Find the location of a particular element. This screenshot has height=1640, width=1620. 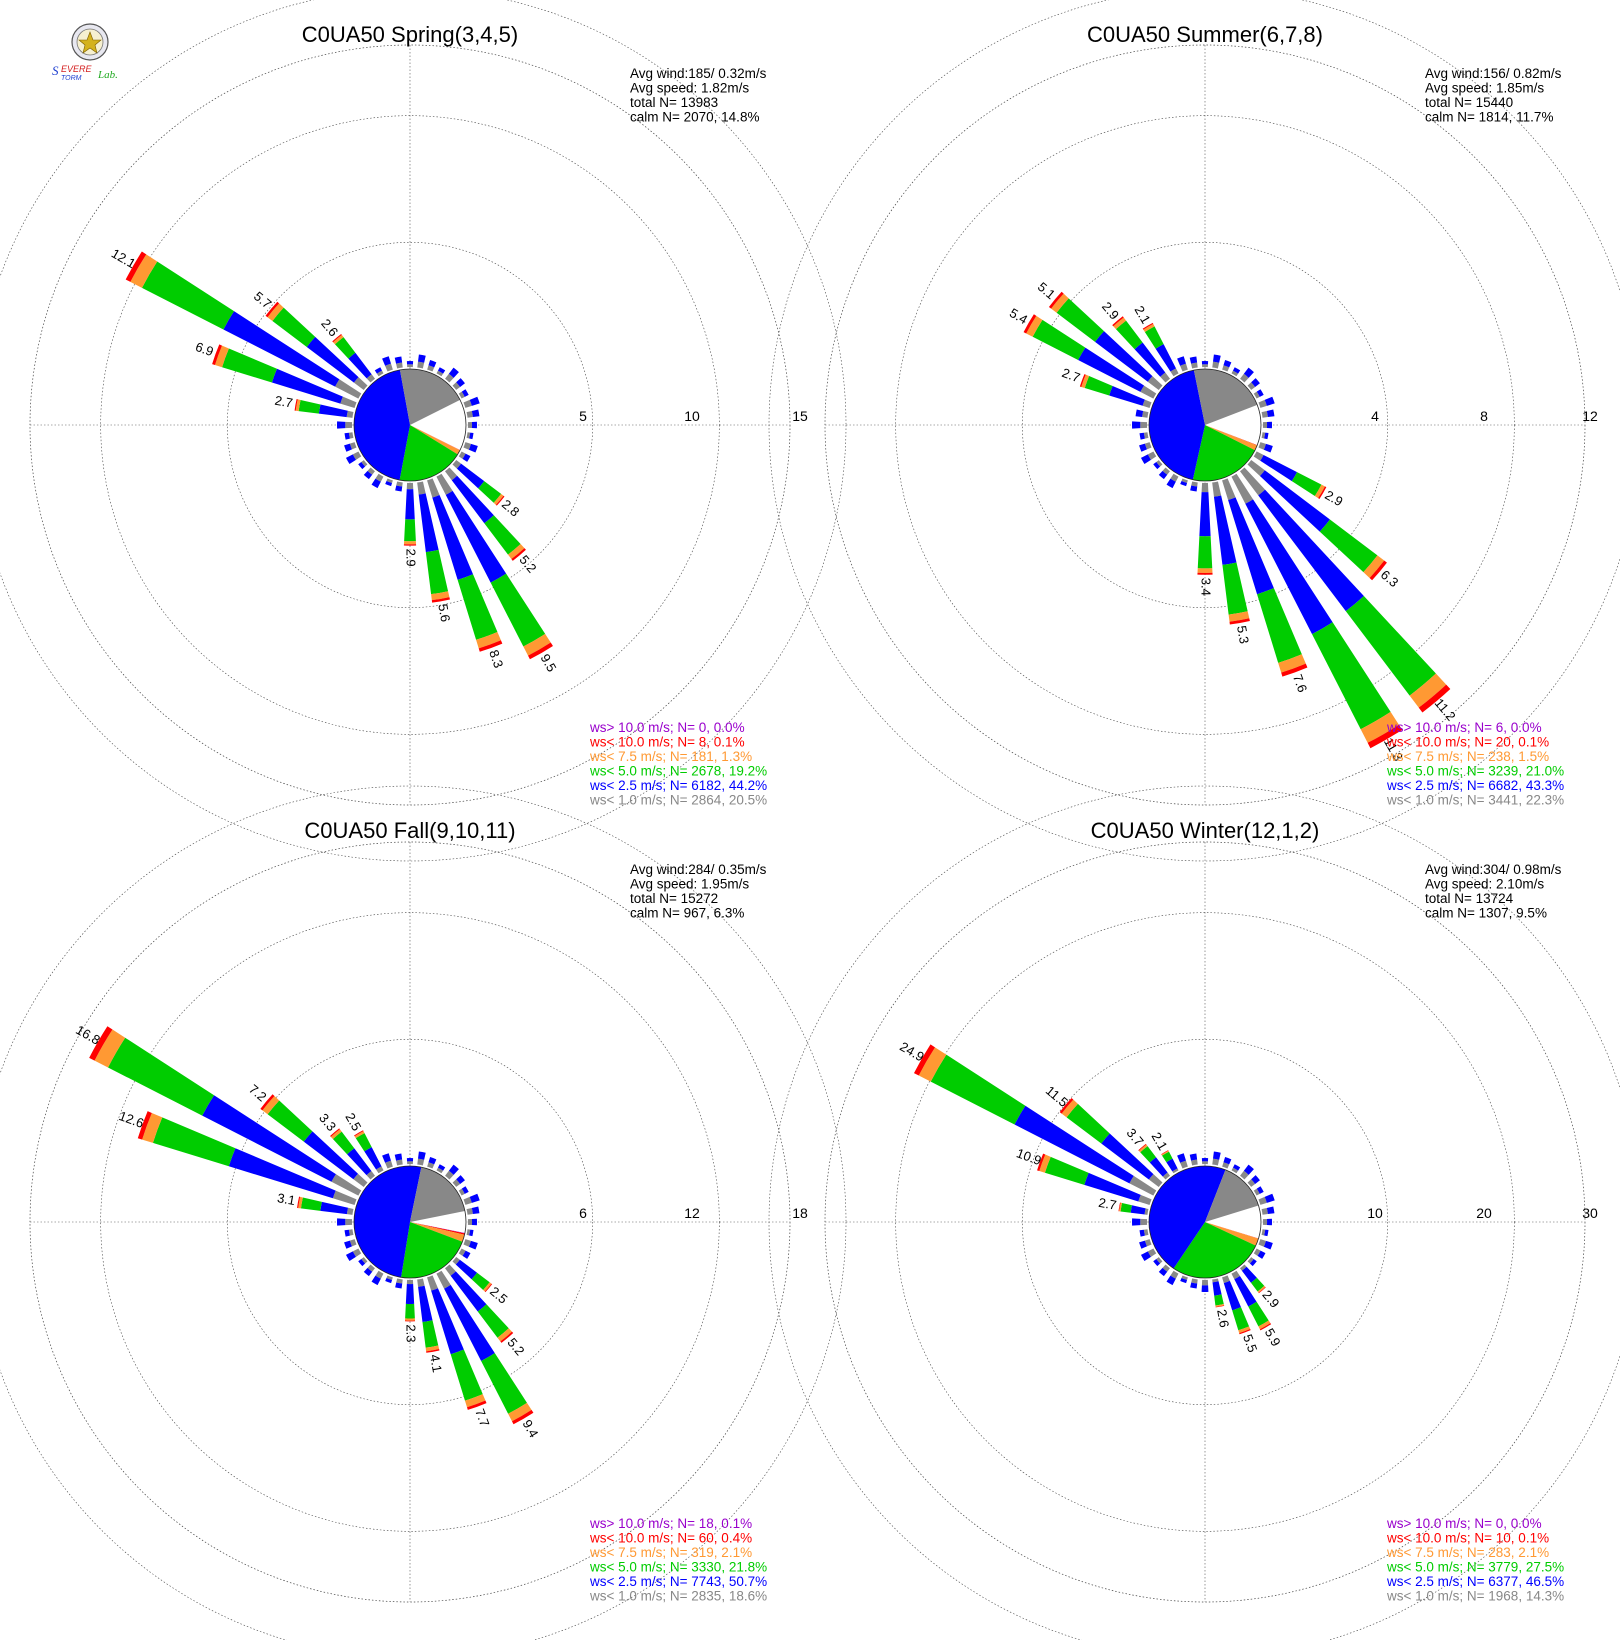

svg-text: TORM is located at coordinates (71, 78).